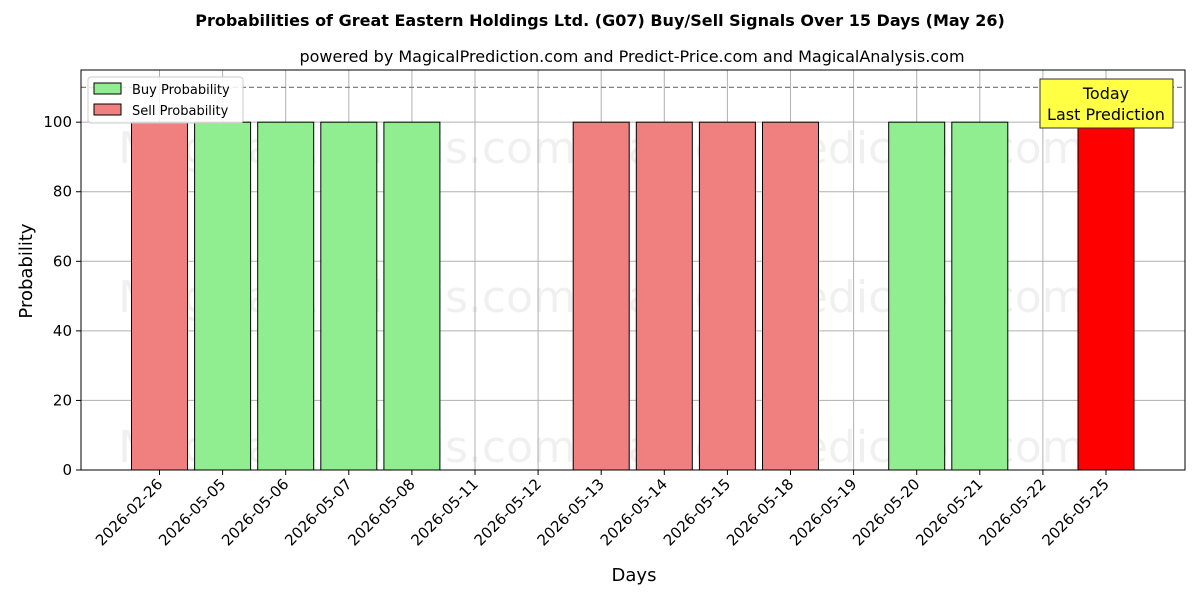 The width and height of the screenshot is (1200, 600). I want to click on x-tick-label: 2026-05-22, so click(1012, 512).